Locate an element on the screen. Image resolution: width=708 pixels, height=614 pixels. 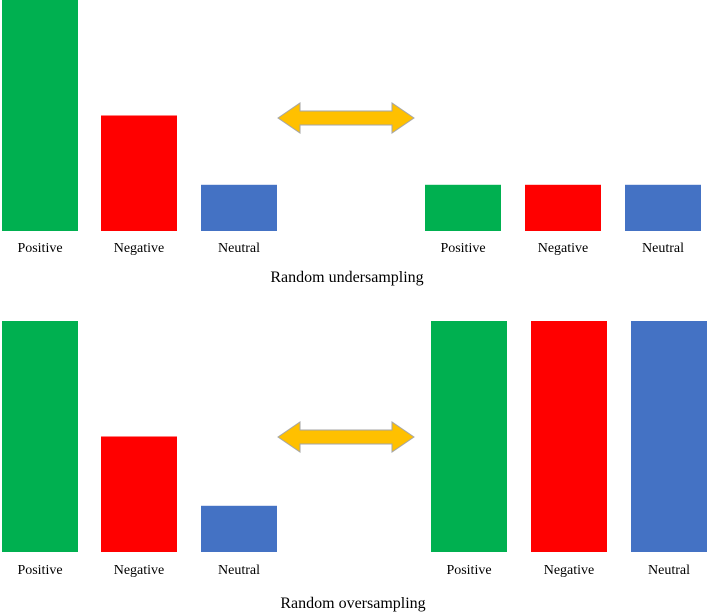
oversampling-caption: Random oversampling is located at coordinates (352, 603).